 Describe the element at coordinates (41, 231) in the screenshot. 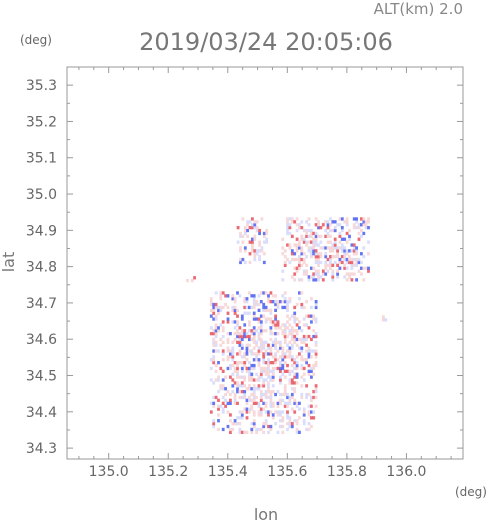

I see `y-tick-label: 34.9` at that location.